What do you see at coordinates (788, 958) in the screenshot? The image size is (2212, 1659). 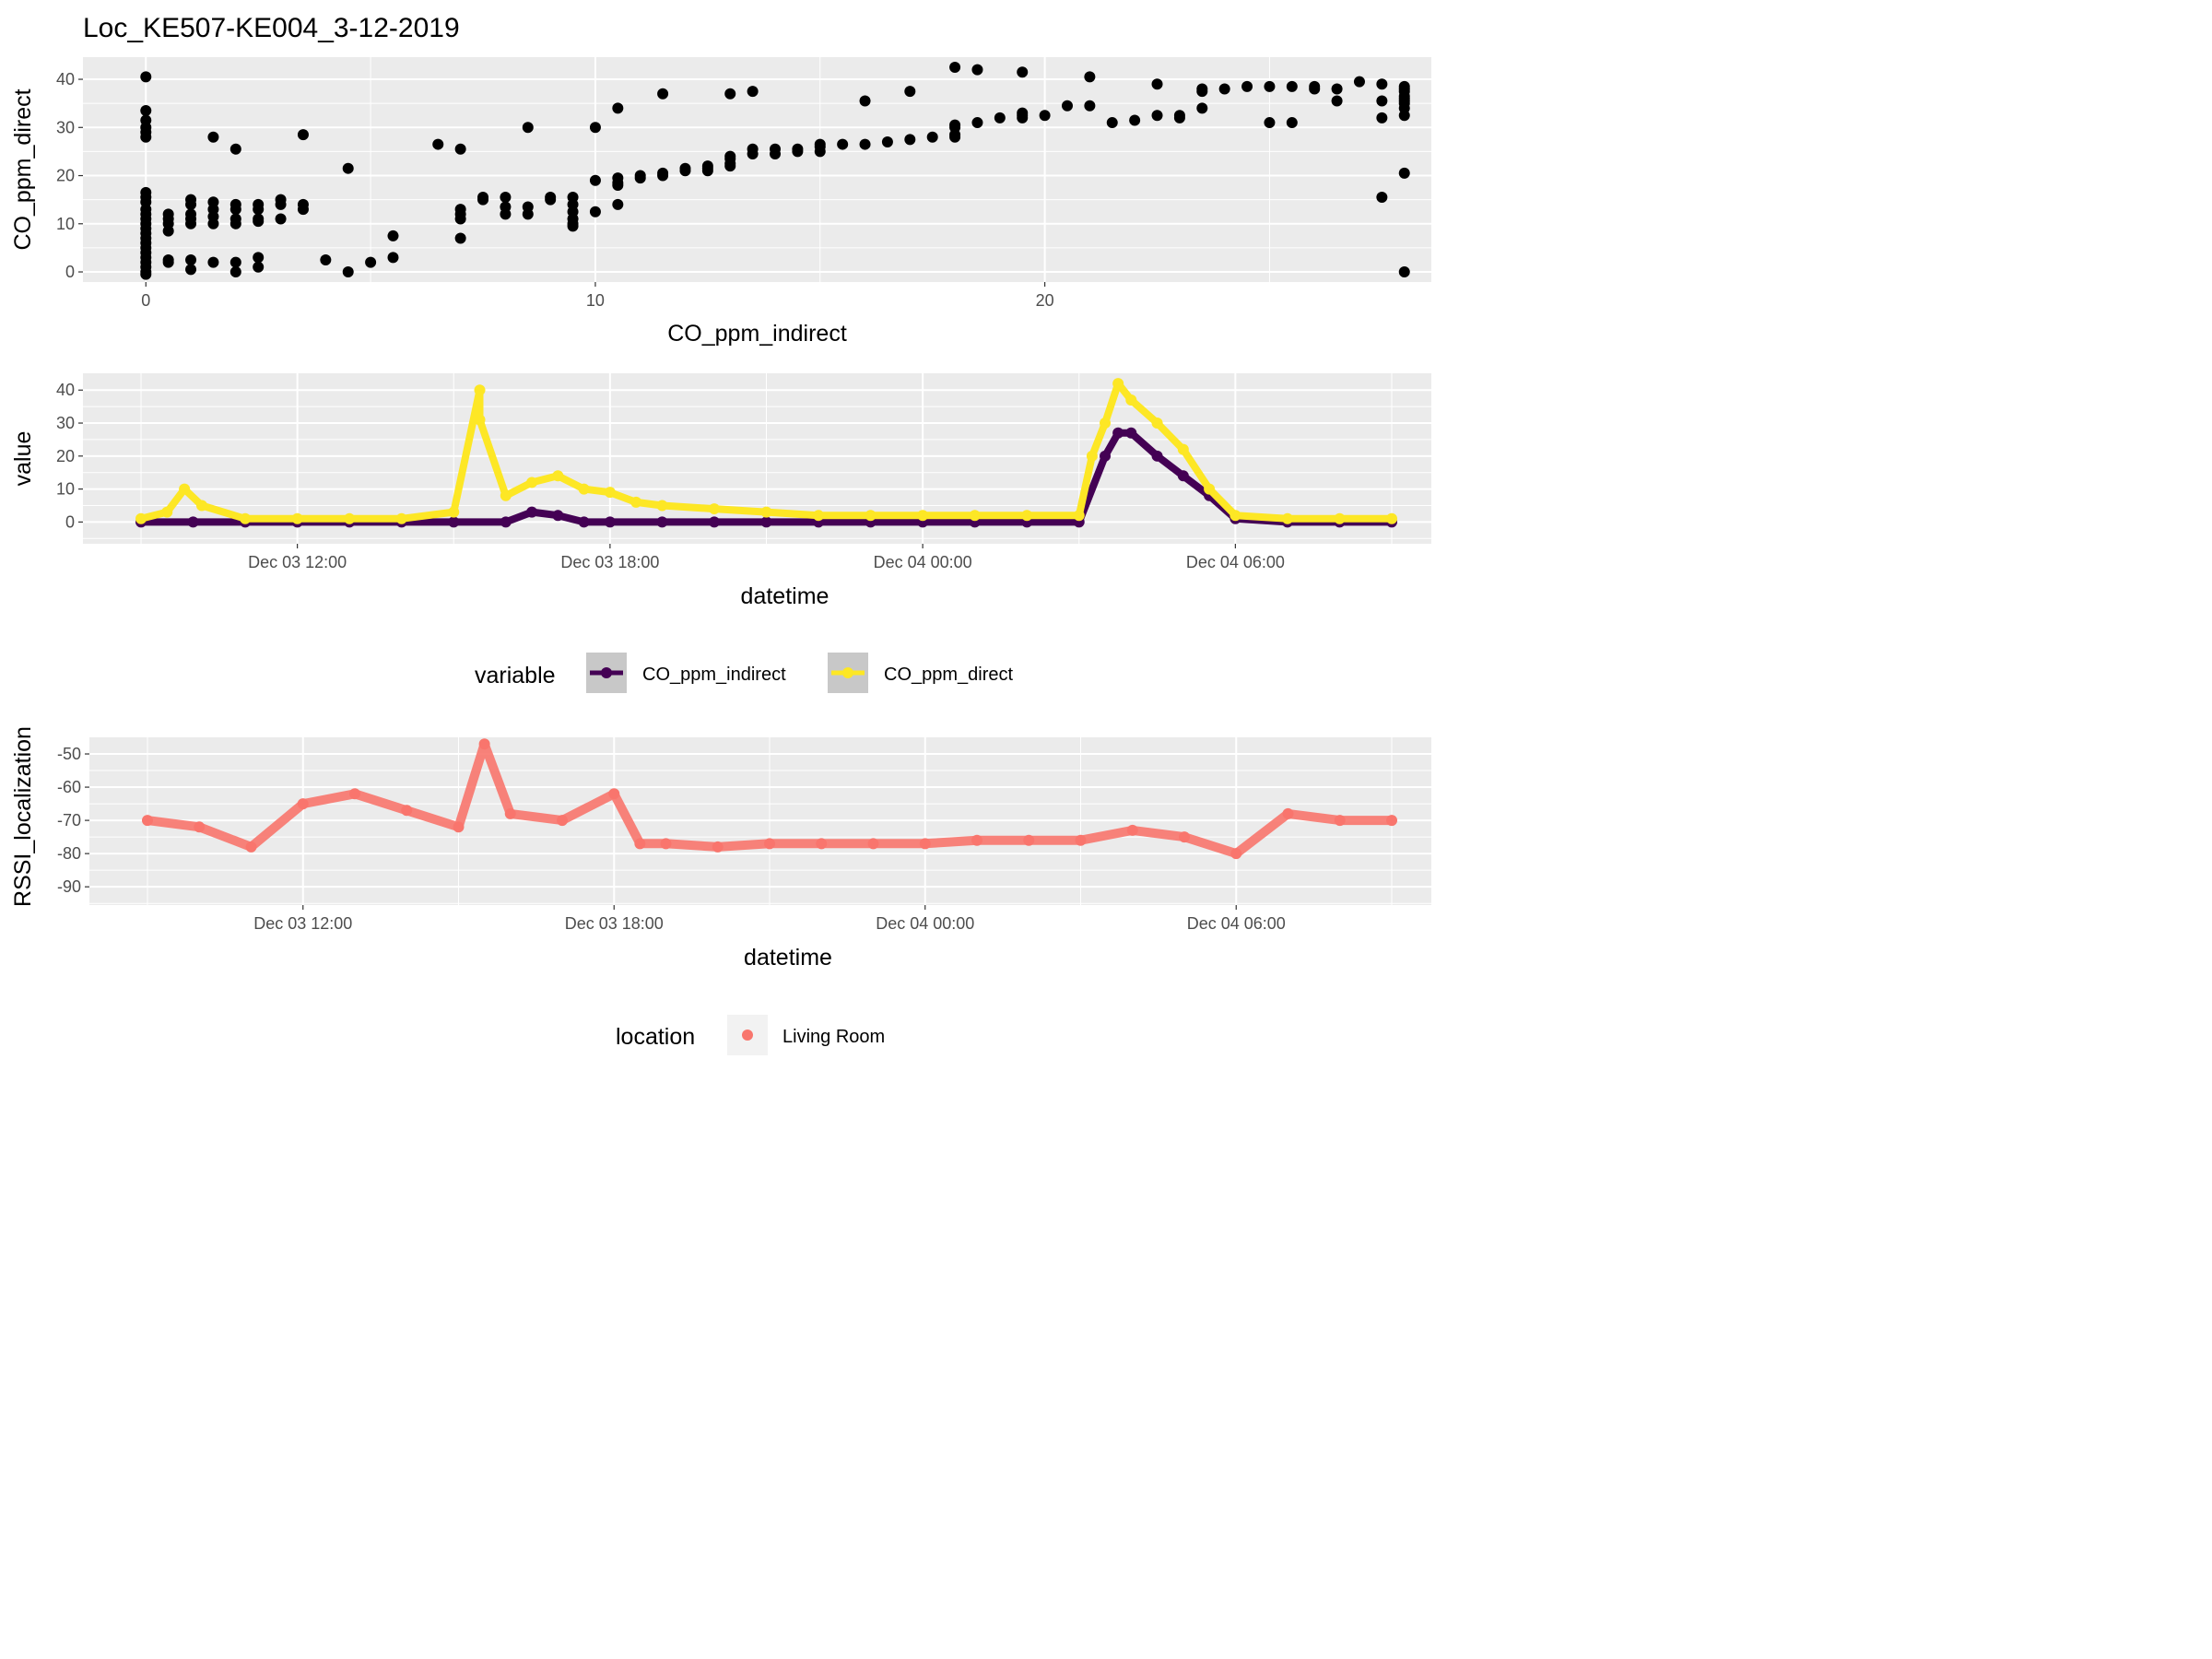 I see `x-axis-title: datetime` at bounding box center [788, 958].